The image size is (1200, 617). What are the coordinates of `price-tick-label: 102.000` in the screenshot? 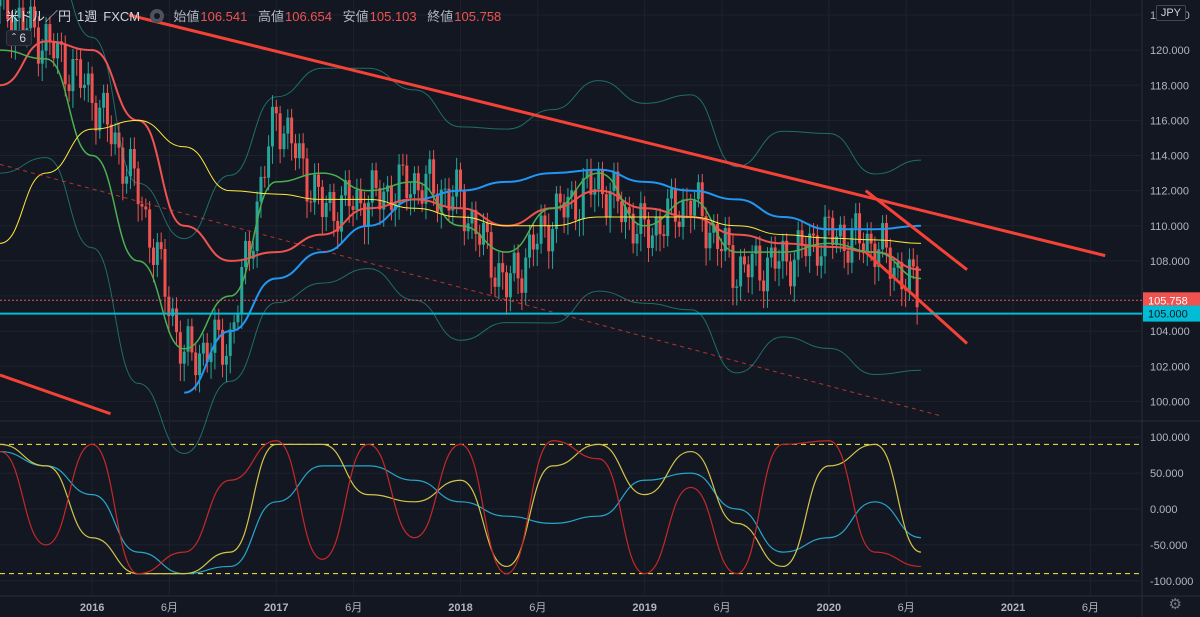 It's located at (1170, 367).